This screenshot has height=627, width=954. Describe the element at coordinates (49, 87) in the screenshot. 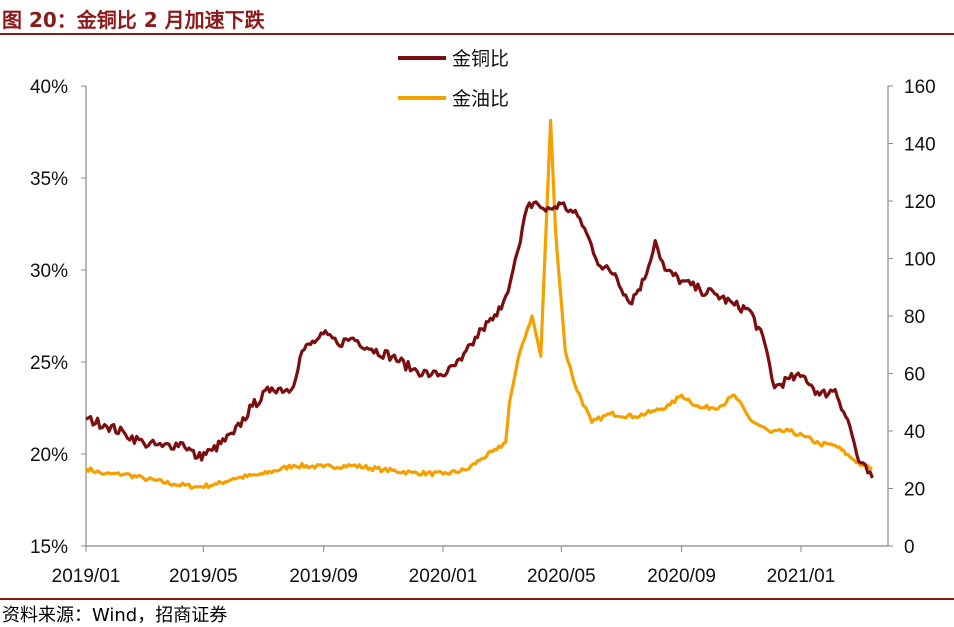

I see `left-tick-label: 40%` at that location.